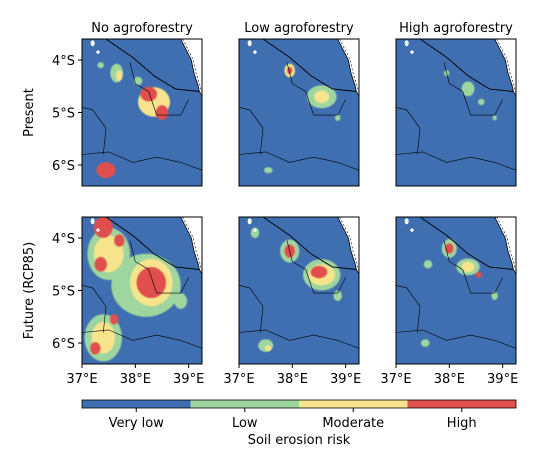 The image size is (540, 469). I want to click on map-panel-future-none, so click(142, 290).